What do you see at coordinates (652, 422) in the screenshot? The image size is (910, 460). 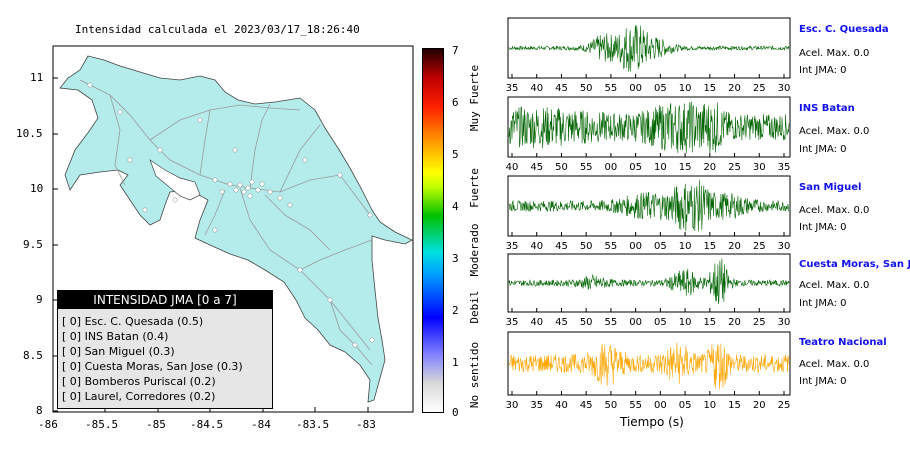 I see `x-axis-label: Tiempo (s)` at bounding box center [652, 422].